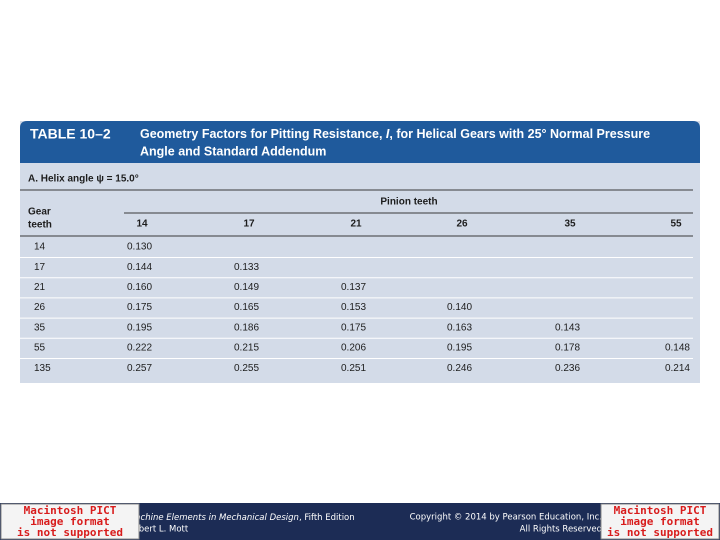 The height and width of the screenshot is (540, 720). I want to click on cell-value: 0.246, so click(459, 368).